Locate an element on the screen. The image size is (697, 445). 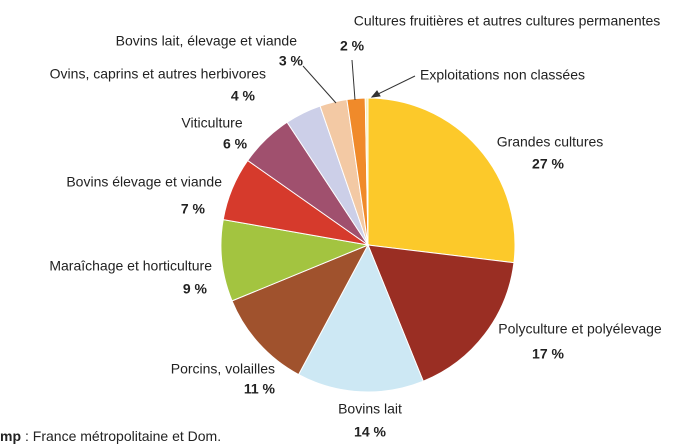
slice-label: Viticulture is located at coordinates (211, 123).